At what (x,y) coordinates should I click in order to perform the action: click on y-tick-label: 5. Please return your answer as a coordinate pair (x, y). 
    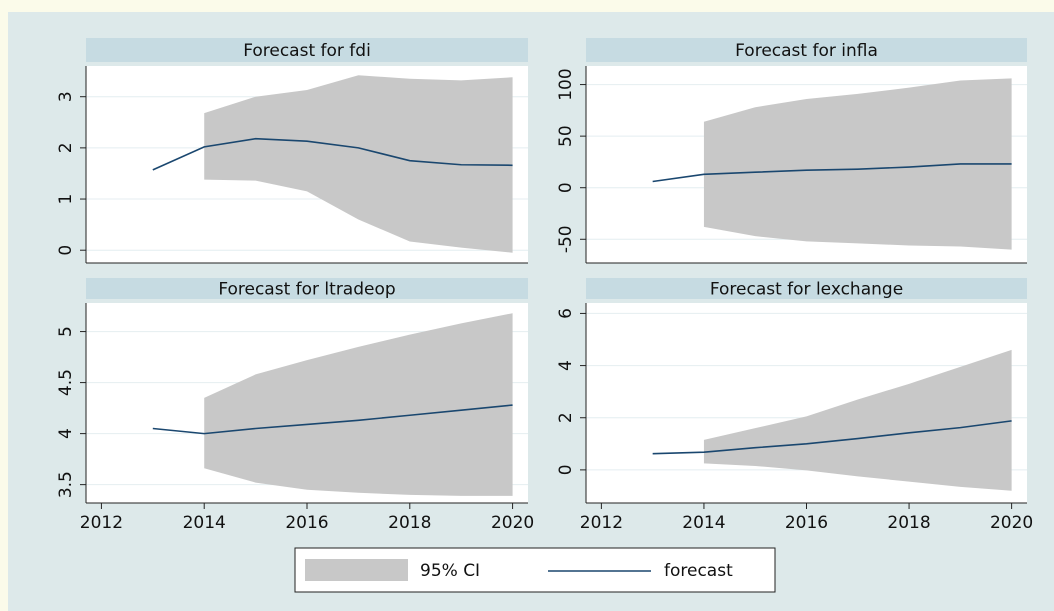
    Looking at the image, I should click on (66, 331).